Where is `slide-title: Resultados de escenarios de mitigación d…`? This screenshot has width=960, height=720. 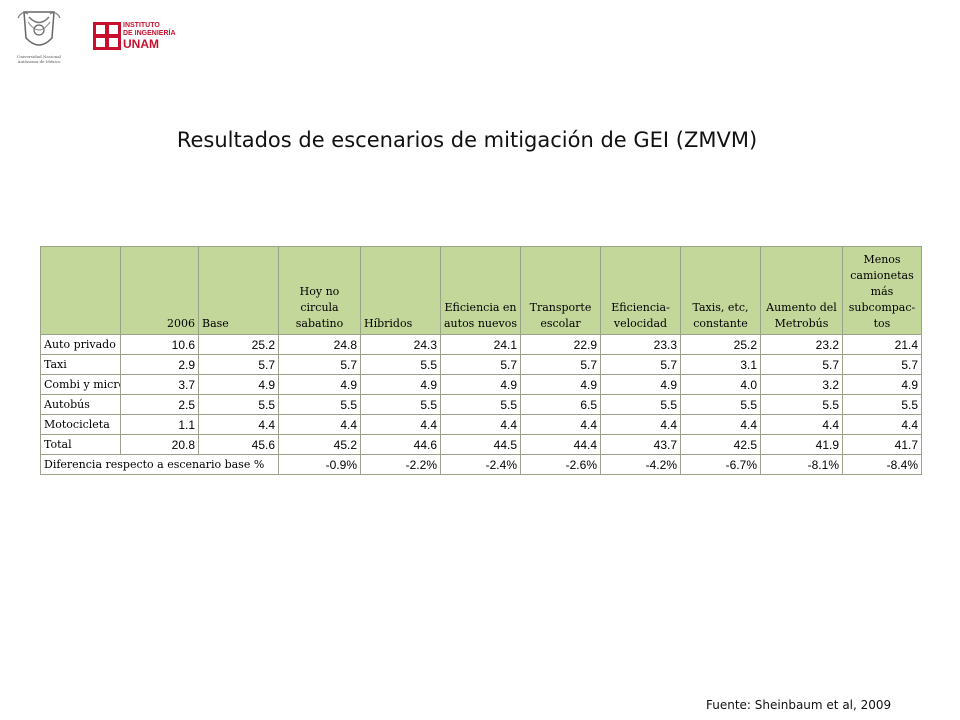 slide-title: Resultados de escenarios de mitigación d… is located at coordinates (467, 140).